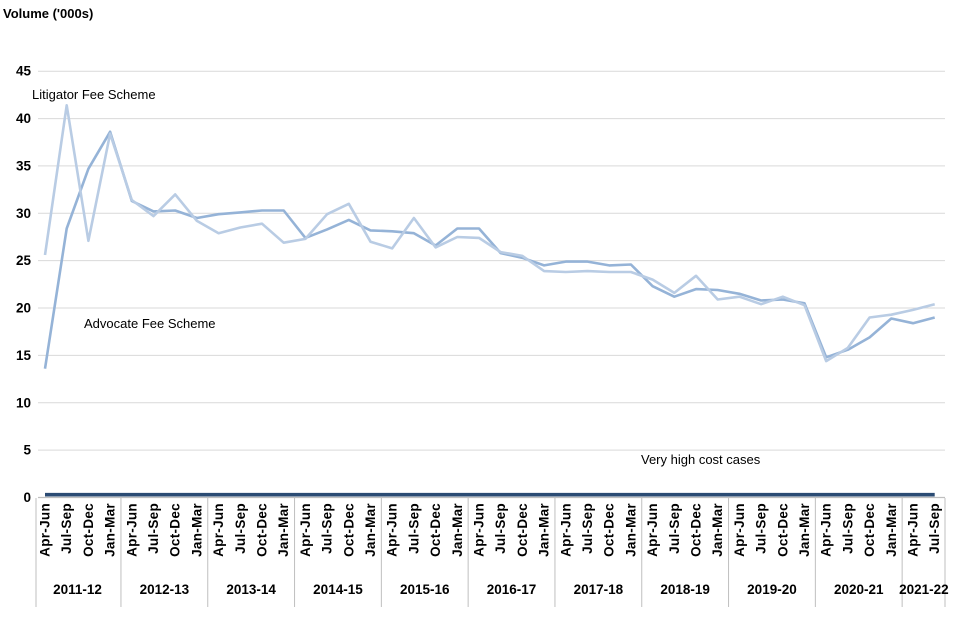  Describe the element at coordinates (23, 308) in the screenshot. I see `y-tick-label: 20` at that location.